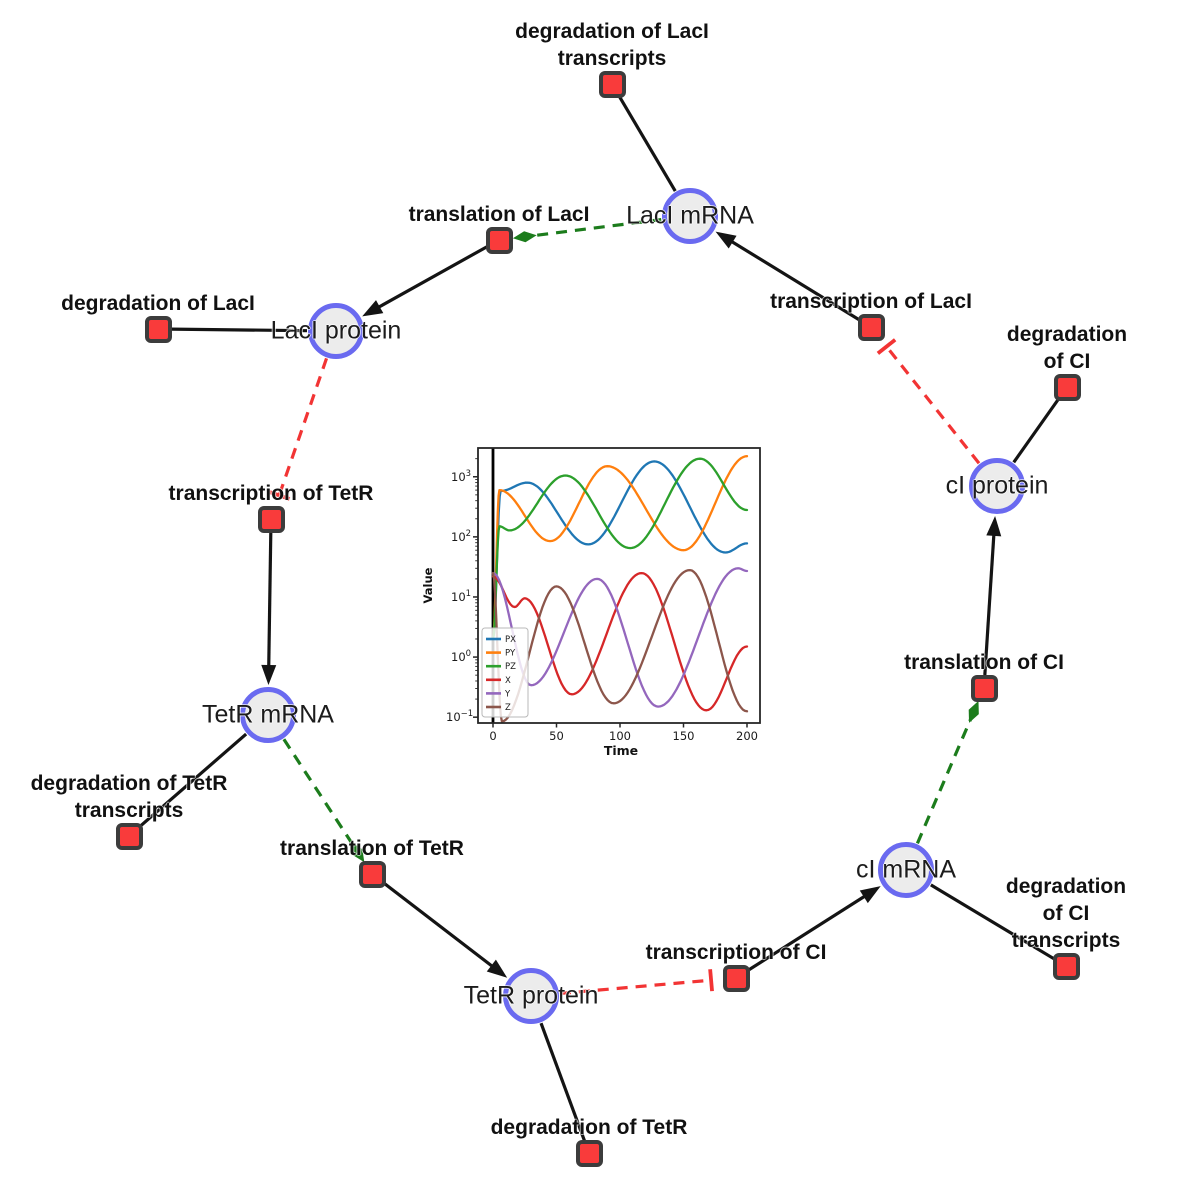 The height and width of the screenshot is (1200, 1189). I want to click on edge-laci-mrna-transl-laci, so click(597, 228).